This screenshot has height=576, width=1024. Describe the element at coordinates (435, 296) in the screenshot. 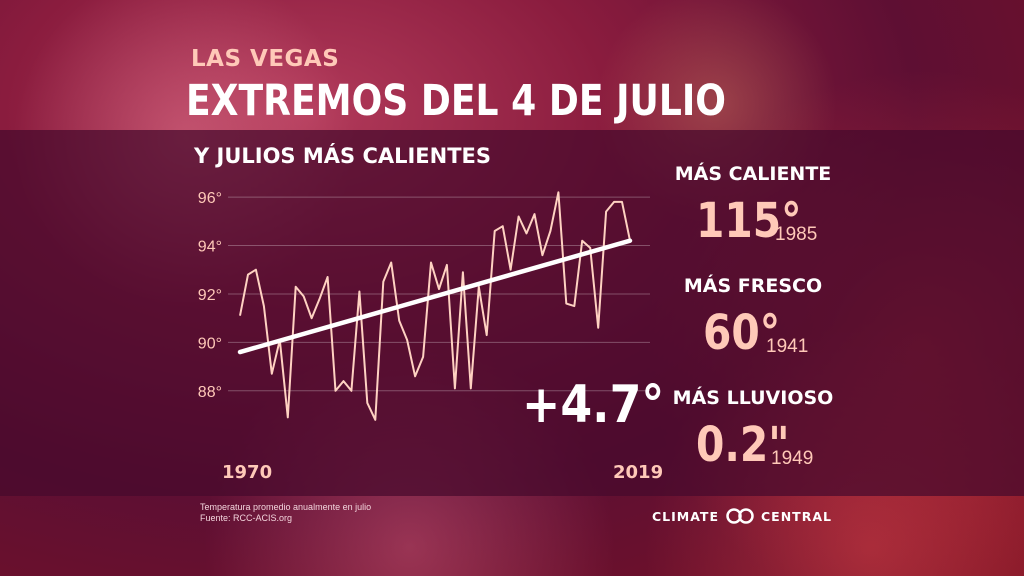

I see `trend-line` at that location.